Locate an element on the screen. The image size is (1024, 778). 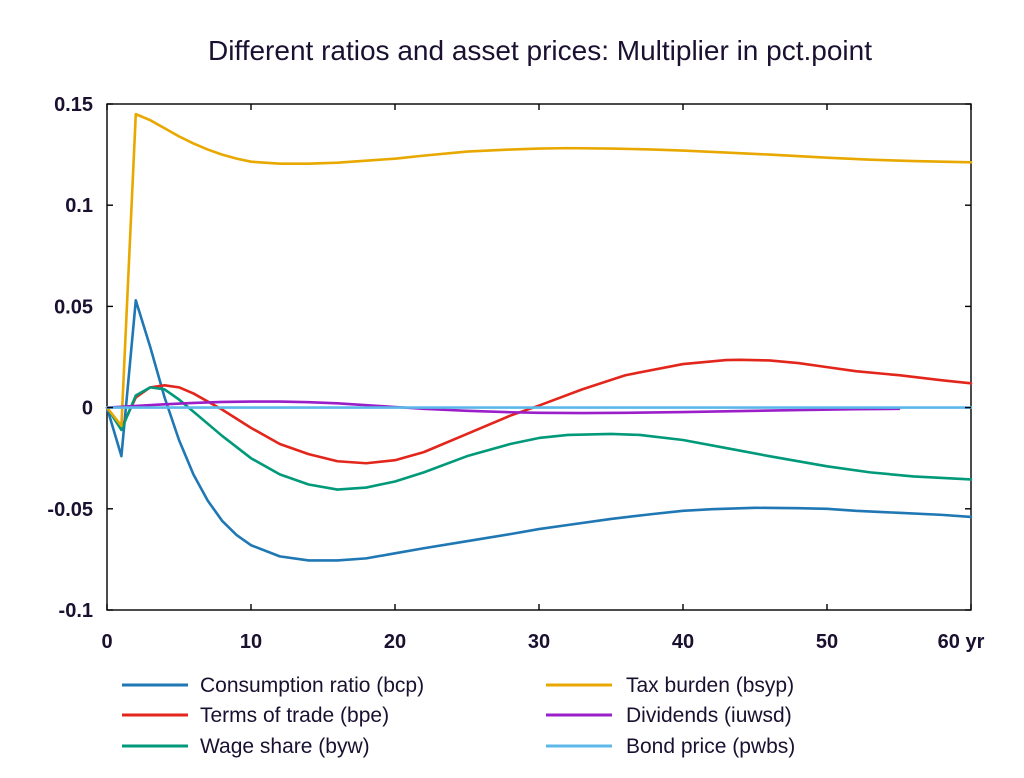
legend-label: Bond price (pwbs) is located at coordinates (710, 746).